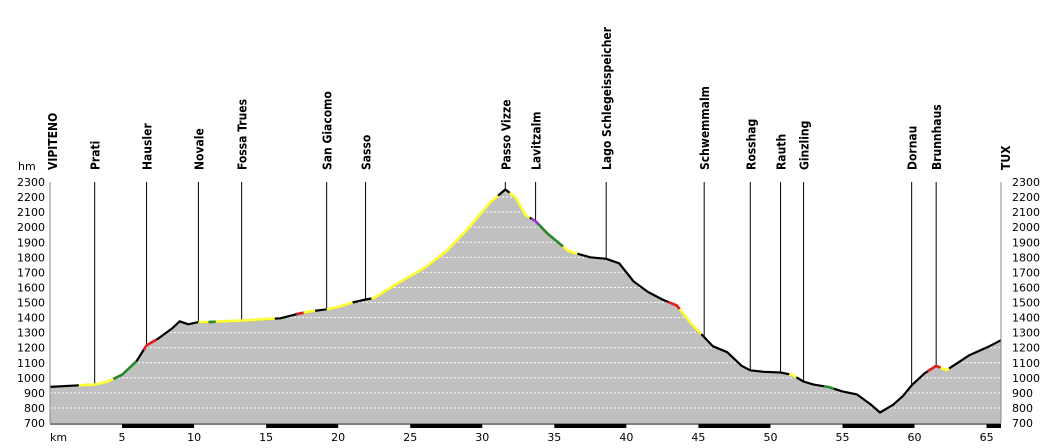  Describe the element at coordinates (31, 378) in the screenshot. I see `y-tick-label-left: 1000` at that location.